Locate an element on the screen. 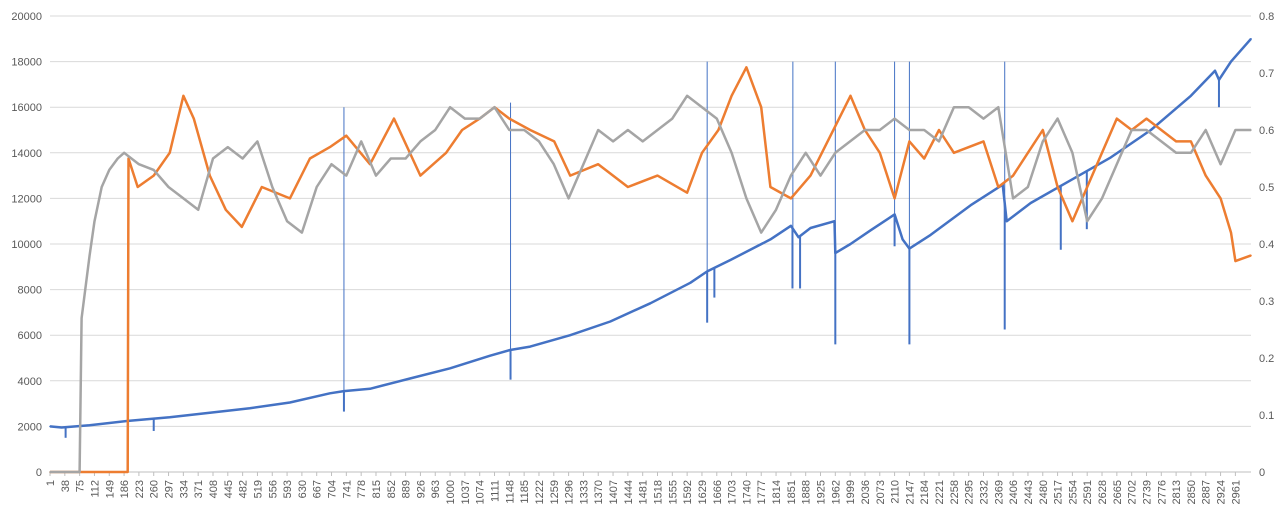 The height and width of the screenshot is (519, 1288). x-tick-label: 1333 is located at coordinates (584, 492).